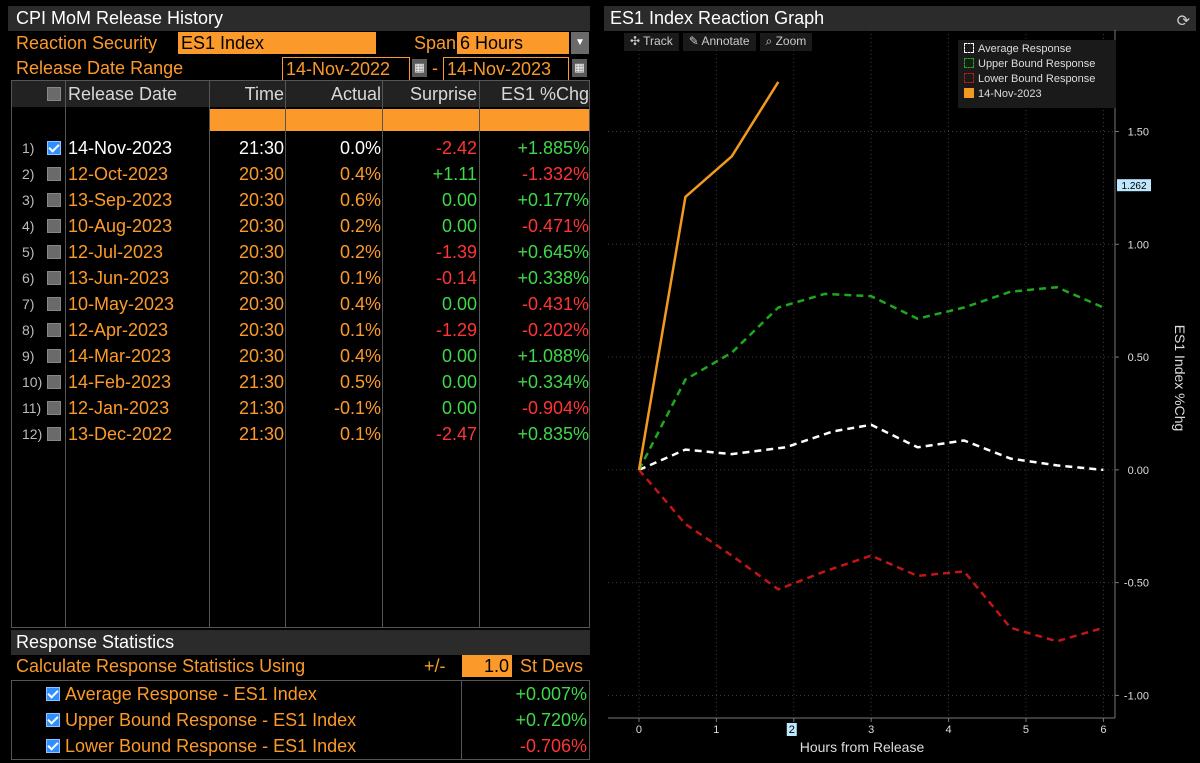 This screenshot has height=763, width=1200. What do you see at coordinates (301, 278) in the screenshot?
I see `table-row: 6) 13-Jun-2023 20:30 0.1% -0.14 +0.338%` at bounding box center [301, 278].